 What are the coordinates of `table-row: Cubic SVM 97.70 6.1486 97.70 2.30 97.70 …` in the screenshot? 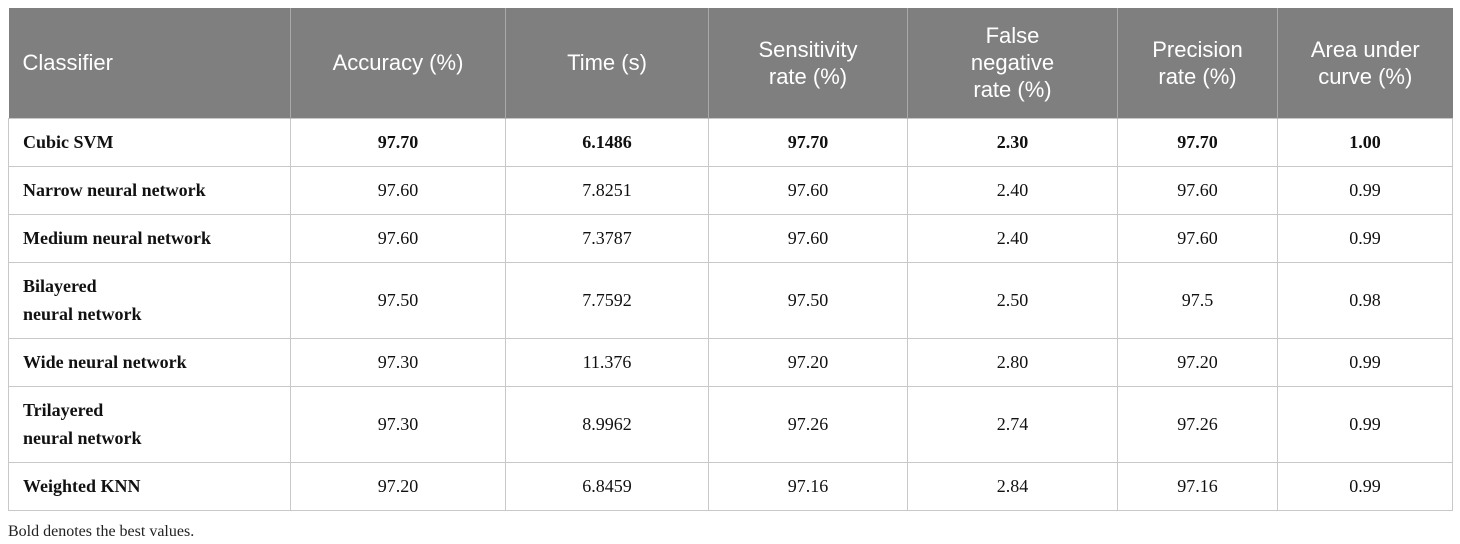 It's located at (730, 142).